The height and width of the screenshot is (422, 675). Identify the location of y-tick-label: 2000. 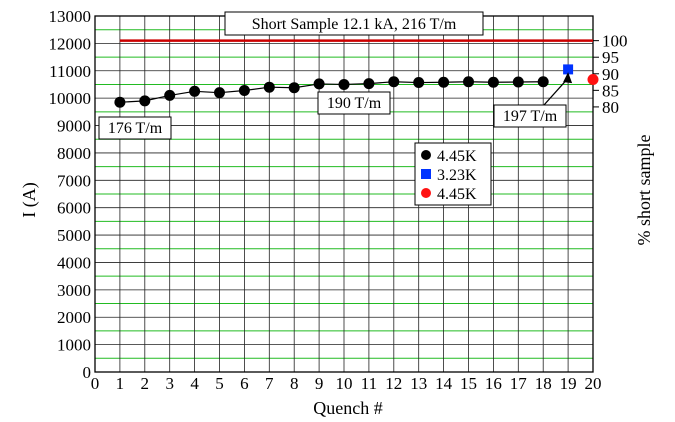
(74, 317).